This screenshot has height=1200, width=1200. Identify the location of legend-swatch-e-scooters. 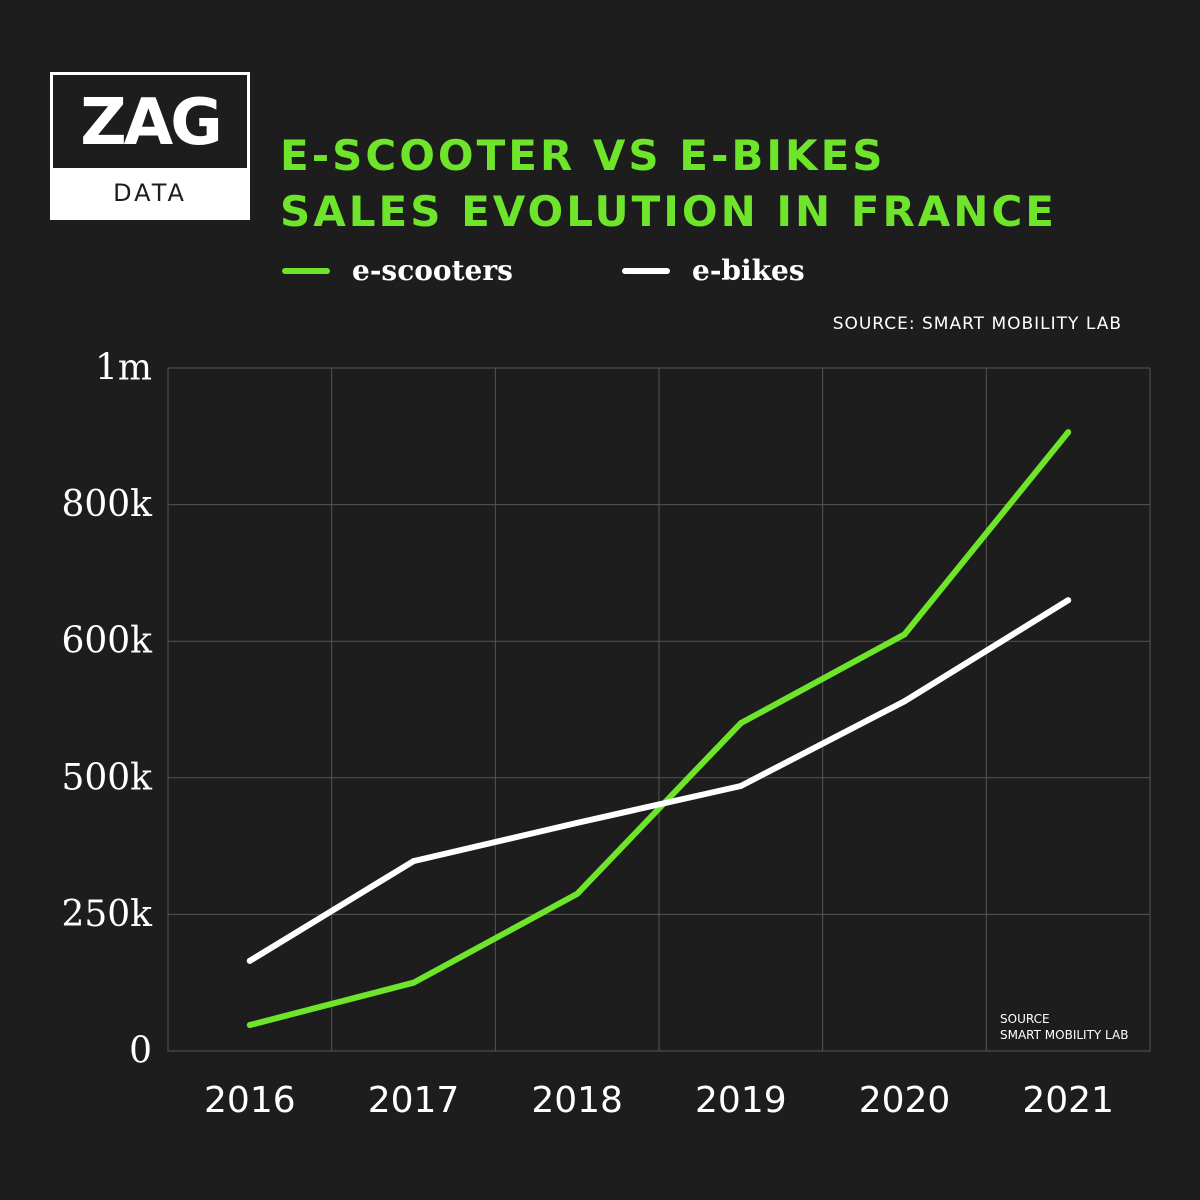
(306, 270).